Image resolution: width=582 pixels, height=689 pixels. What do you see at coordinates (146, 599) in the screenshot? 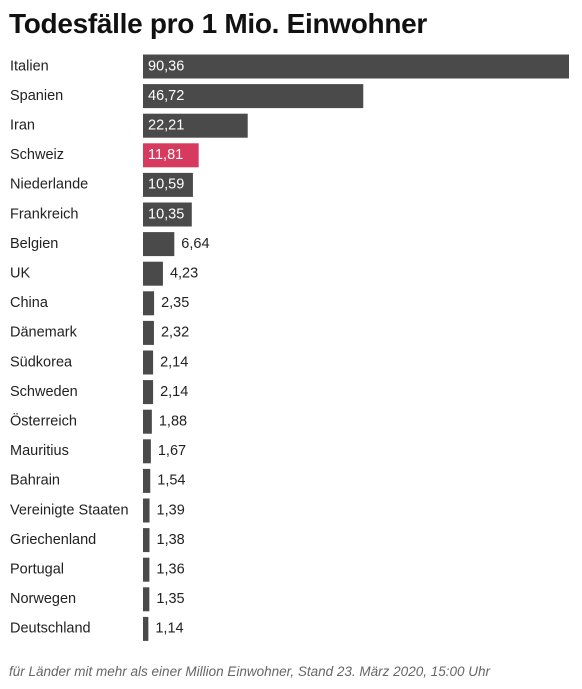
I see `bar-norwegen` at bounding box center [146, 599].